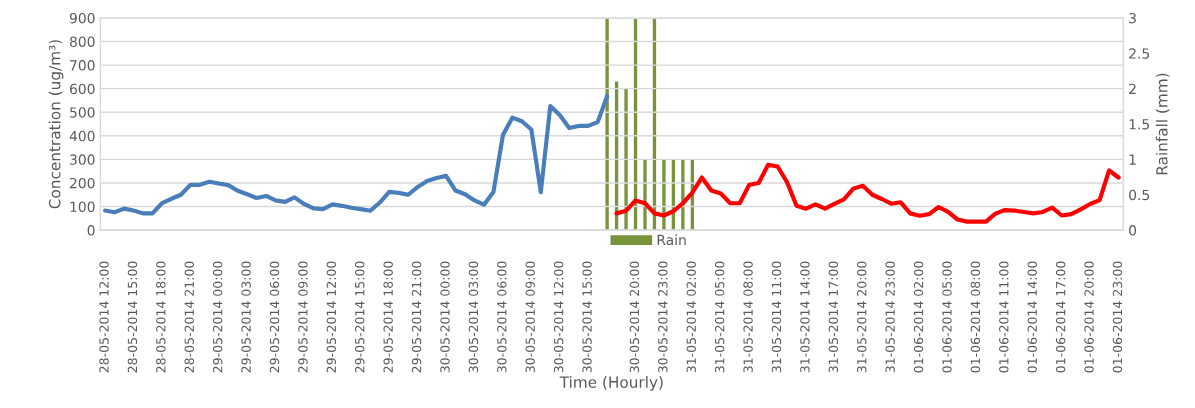 This screenshot has width=1195, height=408. Describe the element at coordinates (1032, 317) in the screenshot. I see `x-tick-label: 01-06-2014 14:00` at that location.